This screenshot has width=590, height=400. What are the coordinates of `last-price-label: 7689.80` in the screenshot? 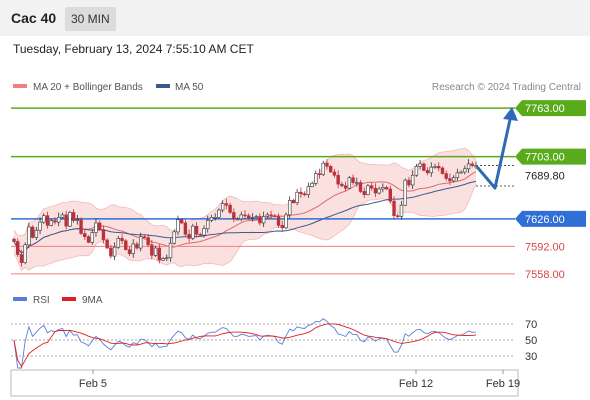 It's located at (545, 177).